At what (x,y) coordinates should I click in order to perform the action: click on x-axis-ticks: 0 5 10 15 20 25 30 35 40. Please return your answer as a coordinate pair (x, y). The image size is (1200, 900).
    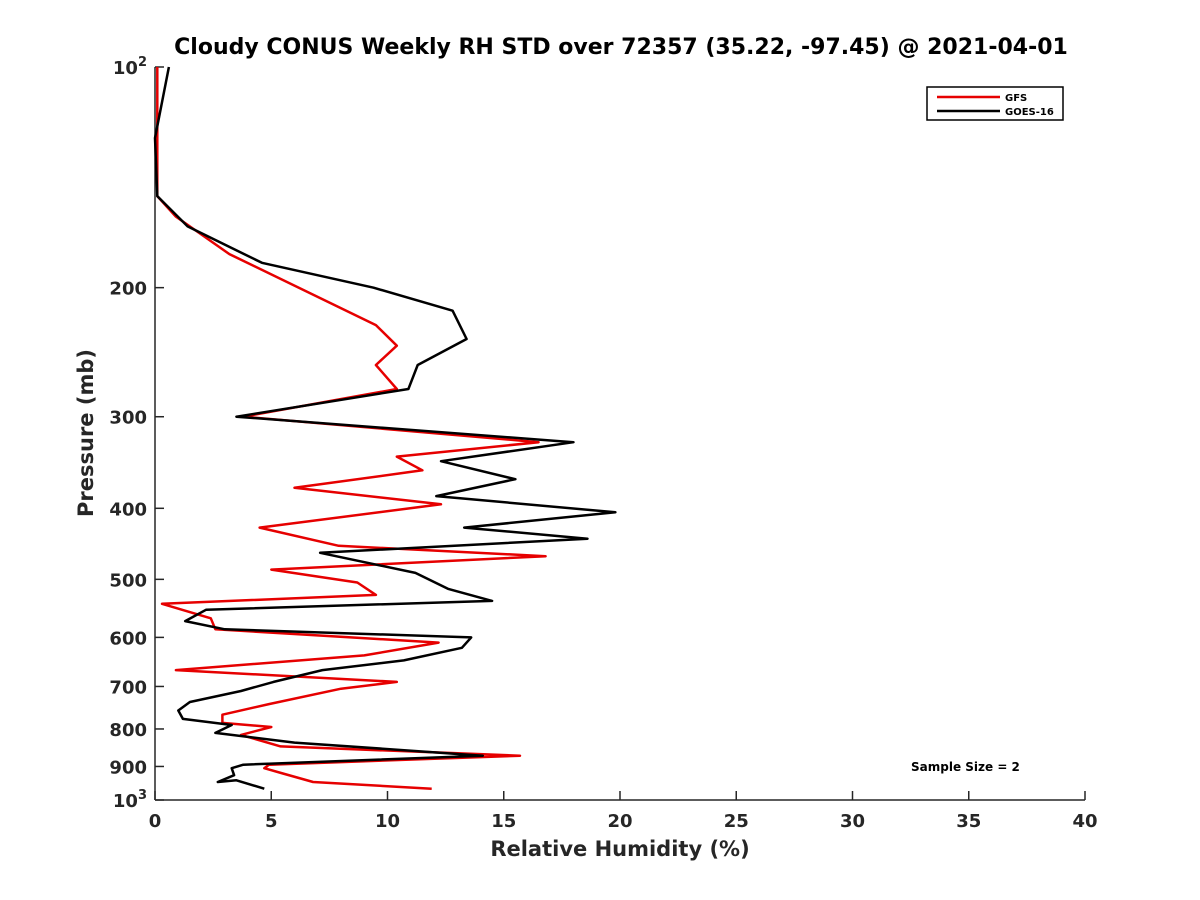
    Looking at the image, I should click on (623, 811).